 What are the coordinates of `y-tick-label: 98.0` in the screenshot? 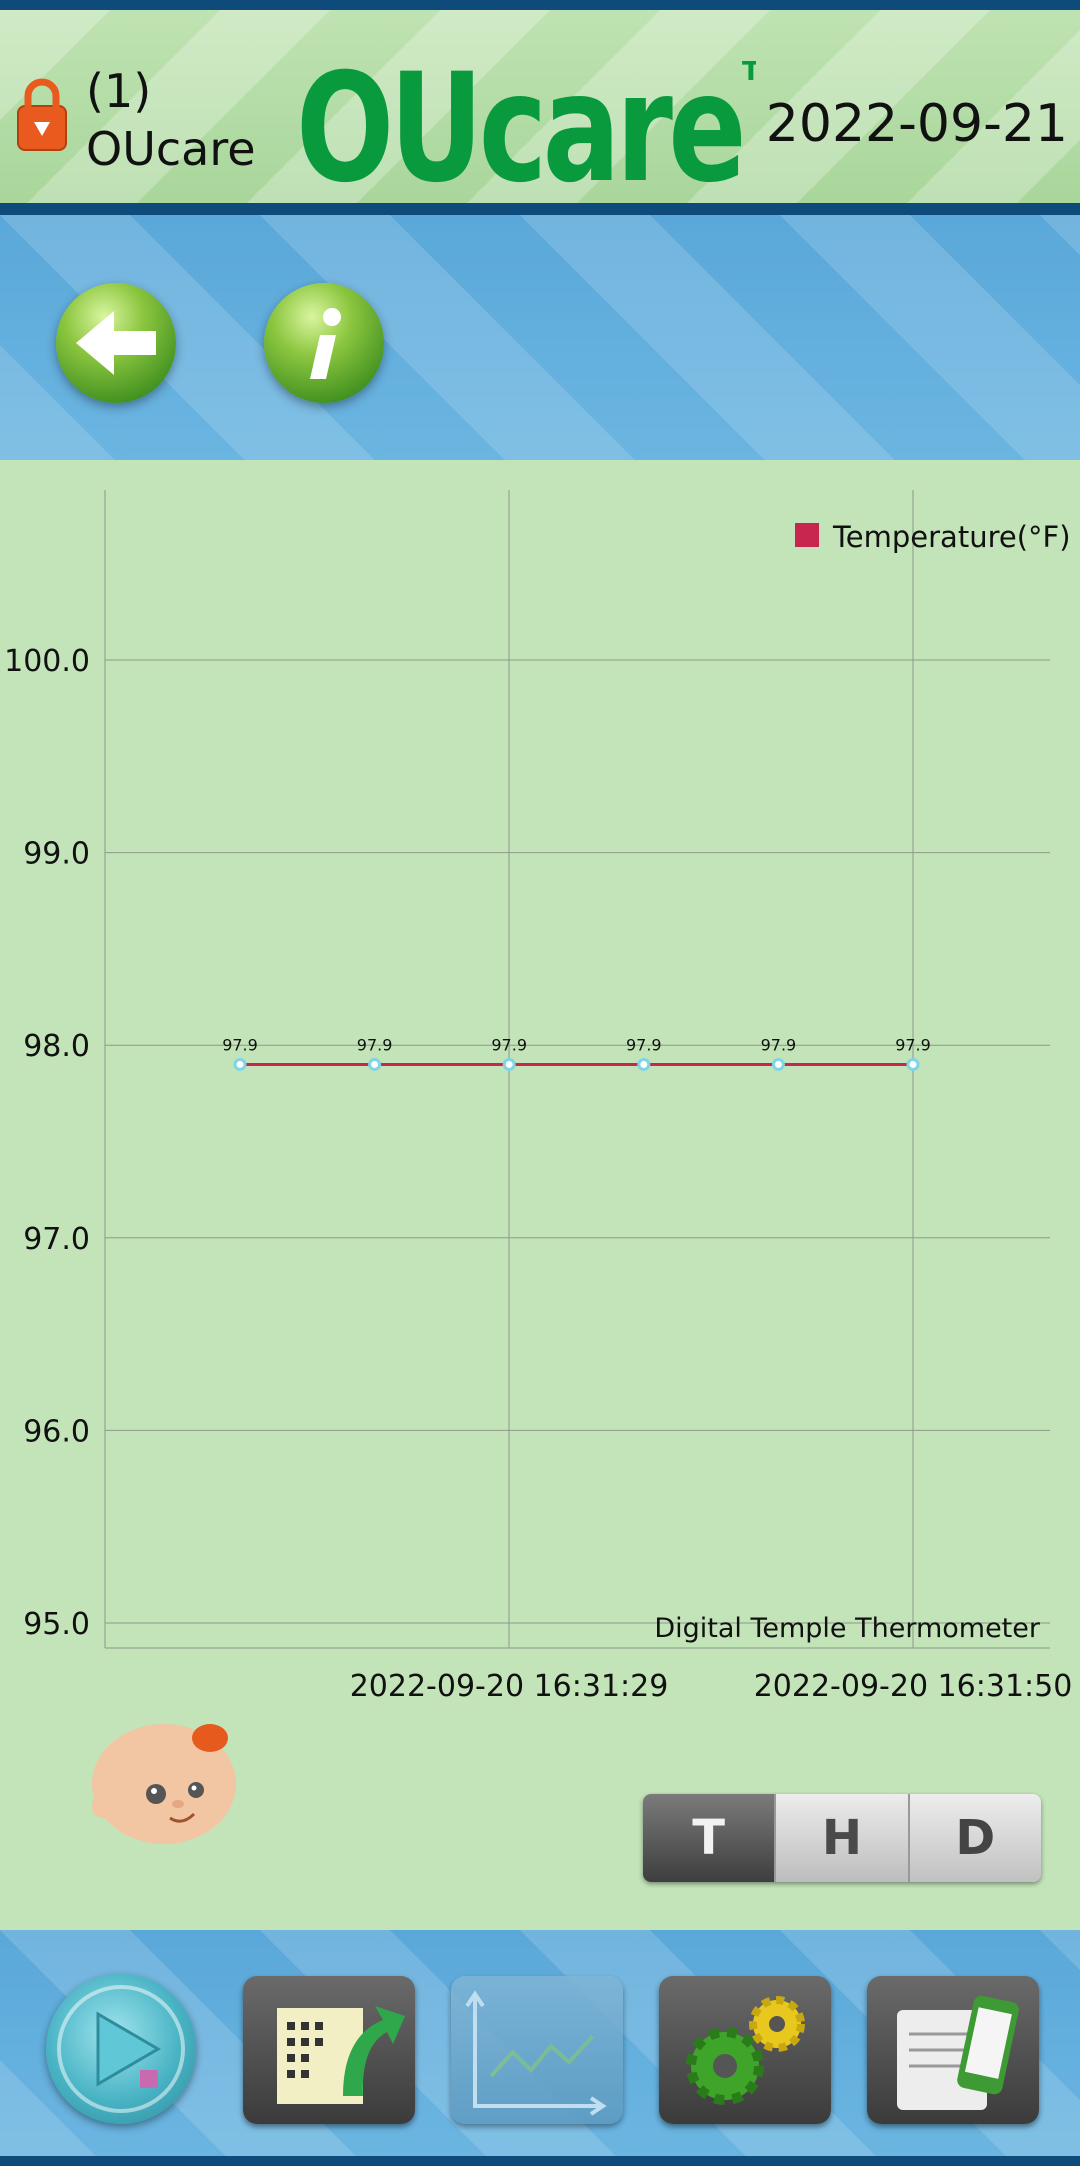 It's located at (56, 1046).